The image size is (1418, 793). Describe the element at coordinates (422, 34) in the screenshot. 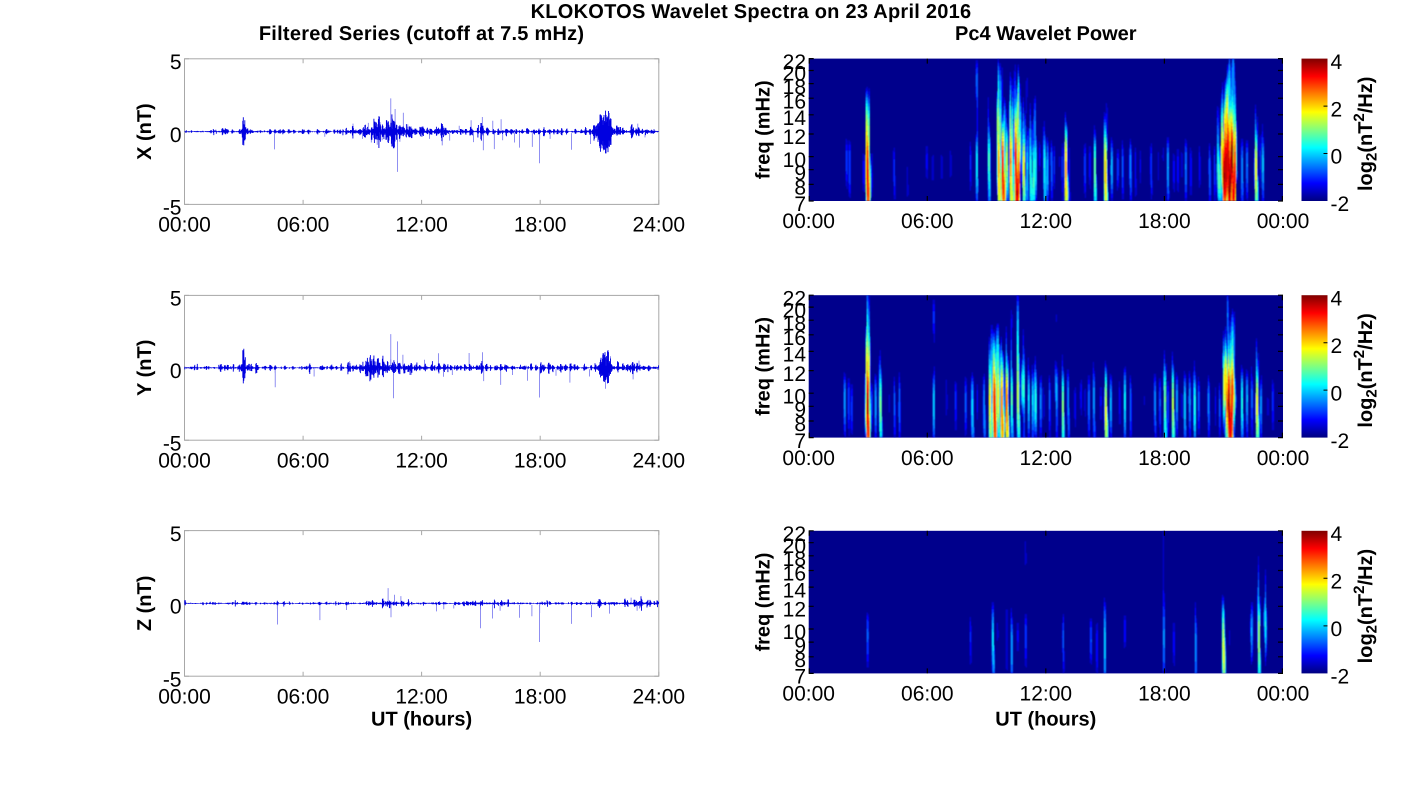

I see `svg-text:Filtered Series (cutoff at 7.5: Filtered Series (cutoff at 7.5 mHz)` at that location.